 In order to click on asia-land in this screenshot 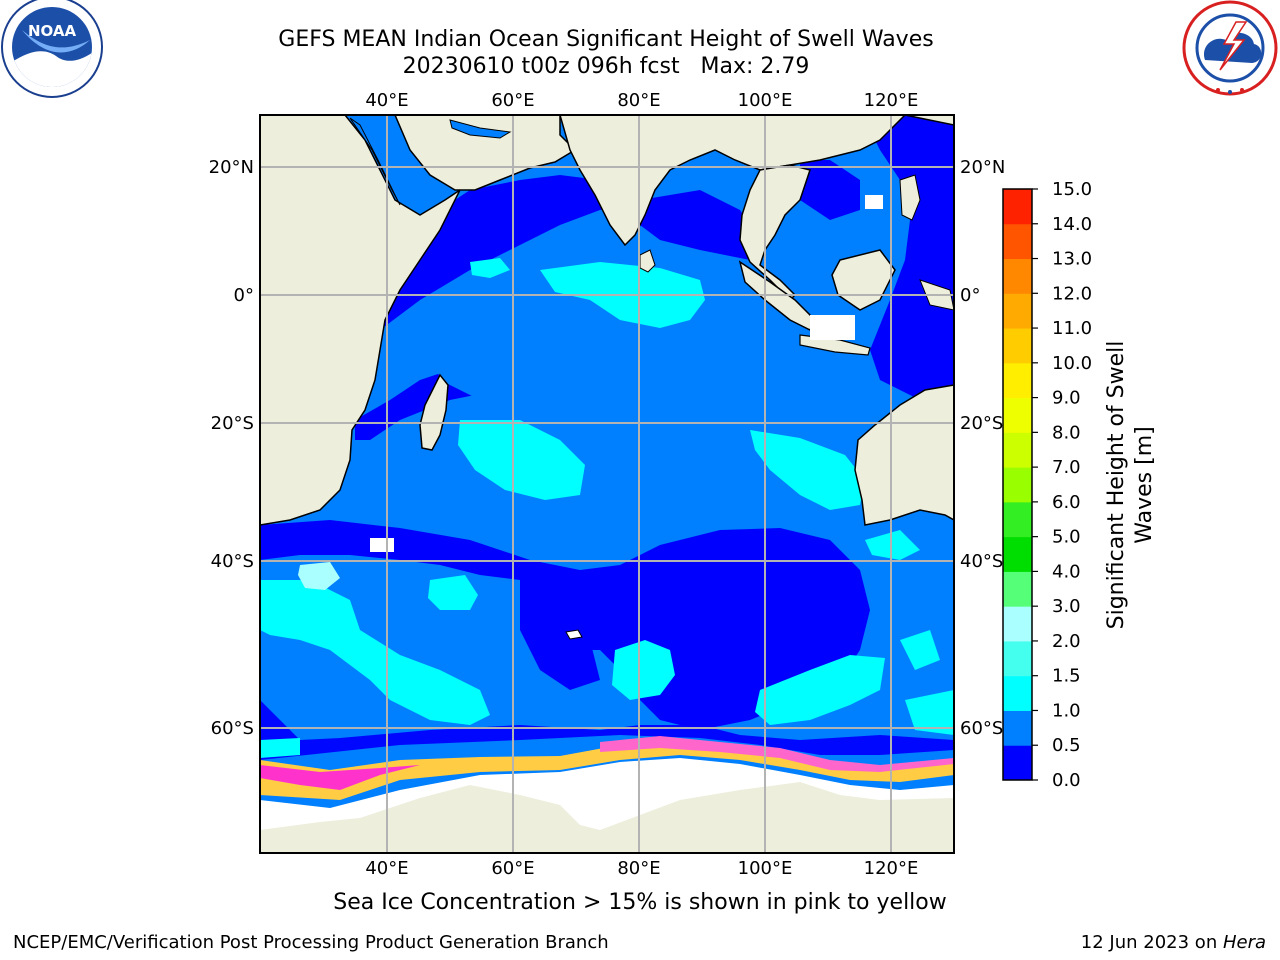, I will do `click(756, 181)`.